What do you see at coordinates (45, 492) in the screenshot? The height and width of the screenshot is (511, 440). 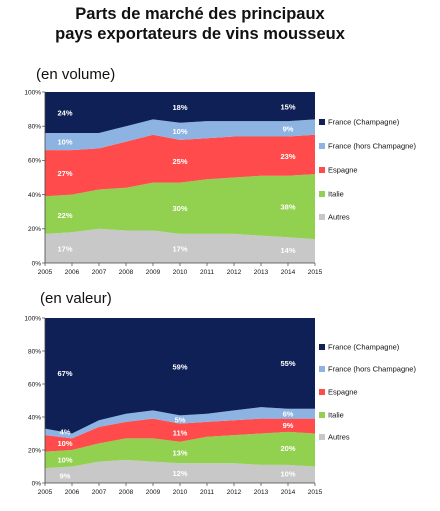 I see `value-x-tick-label: 2005` at bounding box center [45, 492].